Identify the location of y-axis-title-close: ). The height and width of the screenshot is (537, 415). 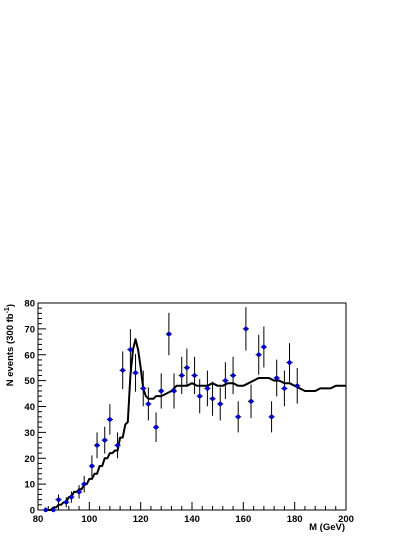
(10, 305).